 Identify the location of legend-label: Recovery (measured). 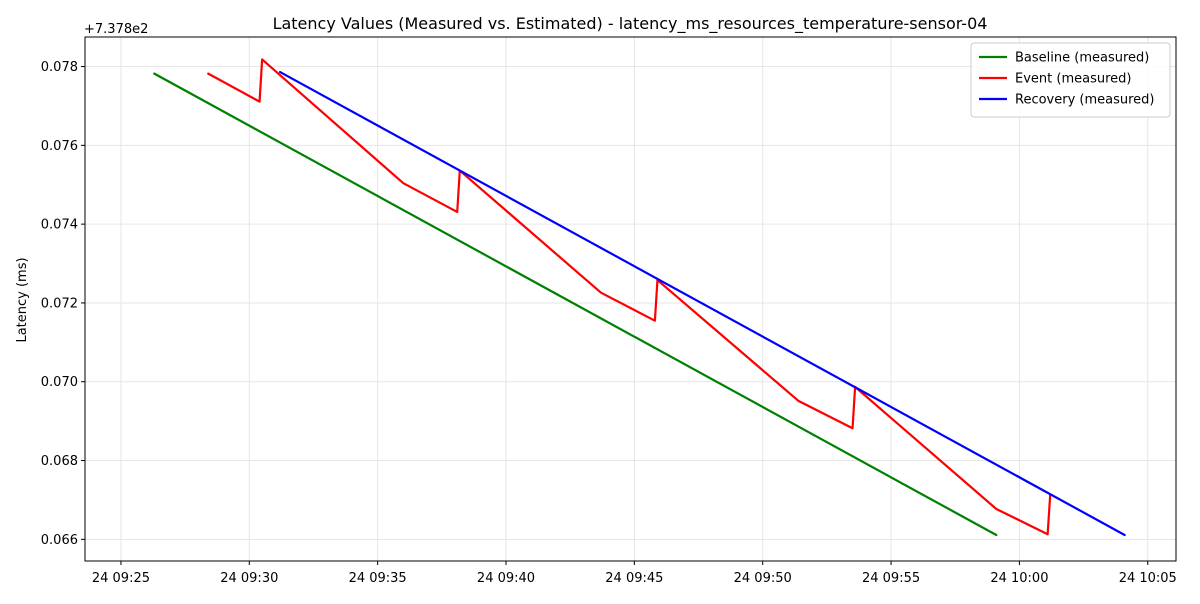
(1085, 100).